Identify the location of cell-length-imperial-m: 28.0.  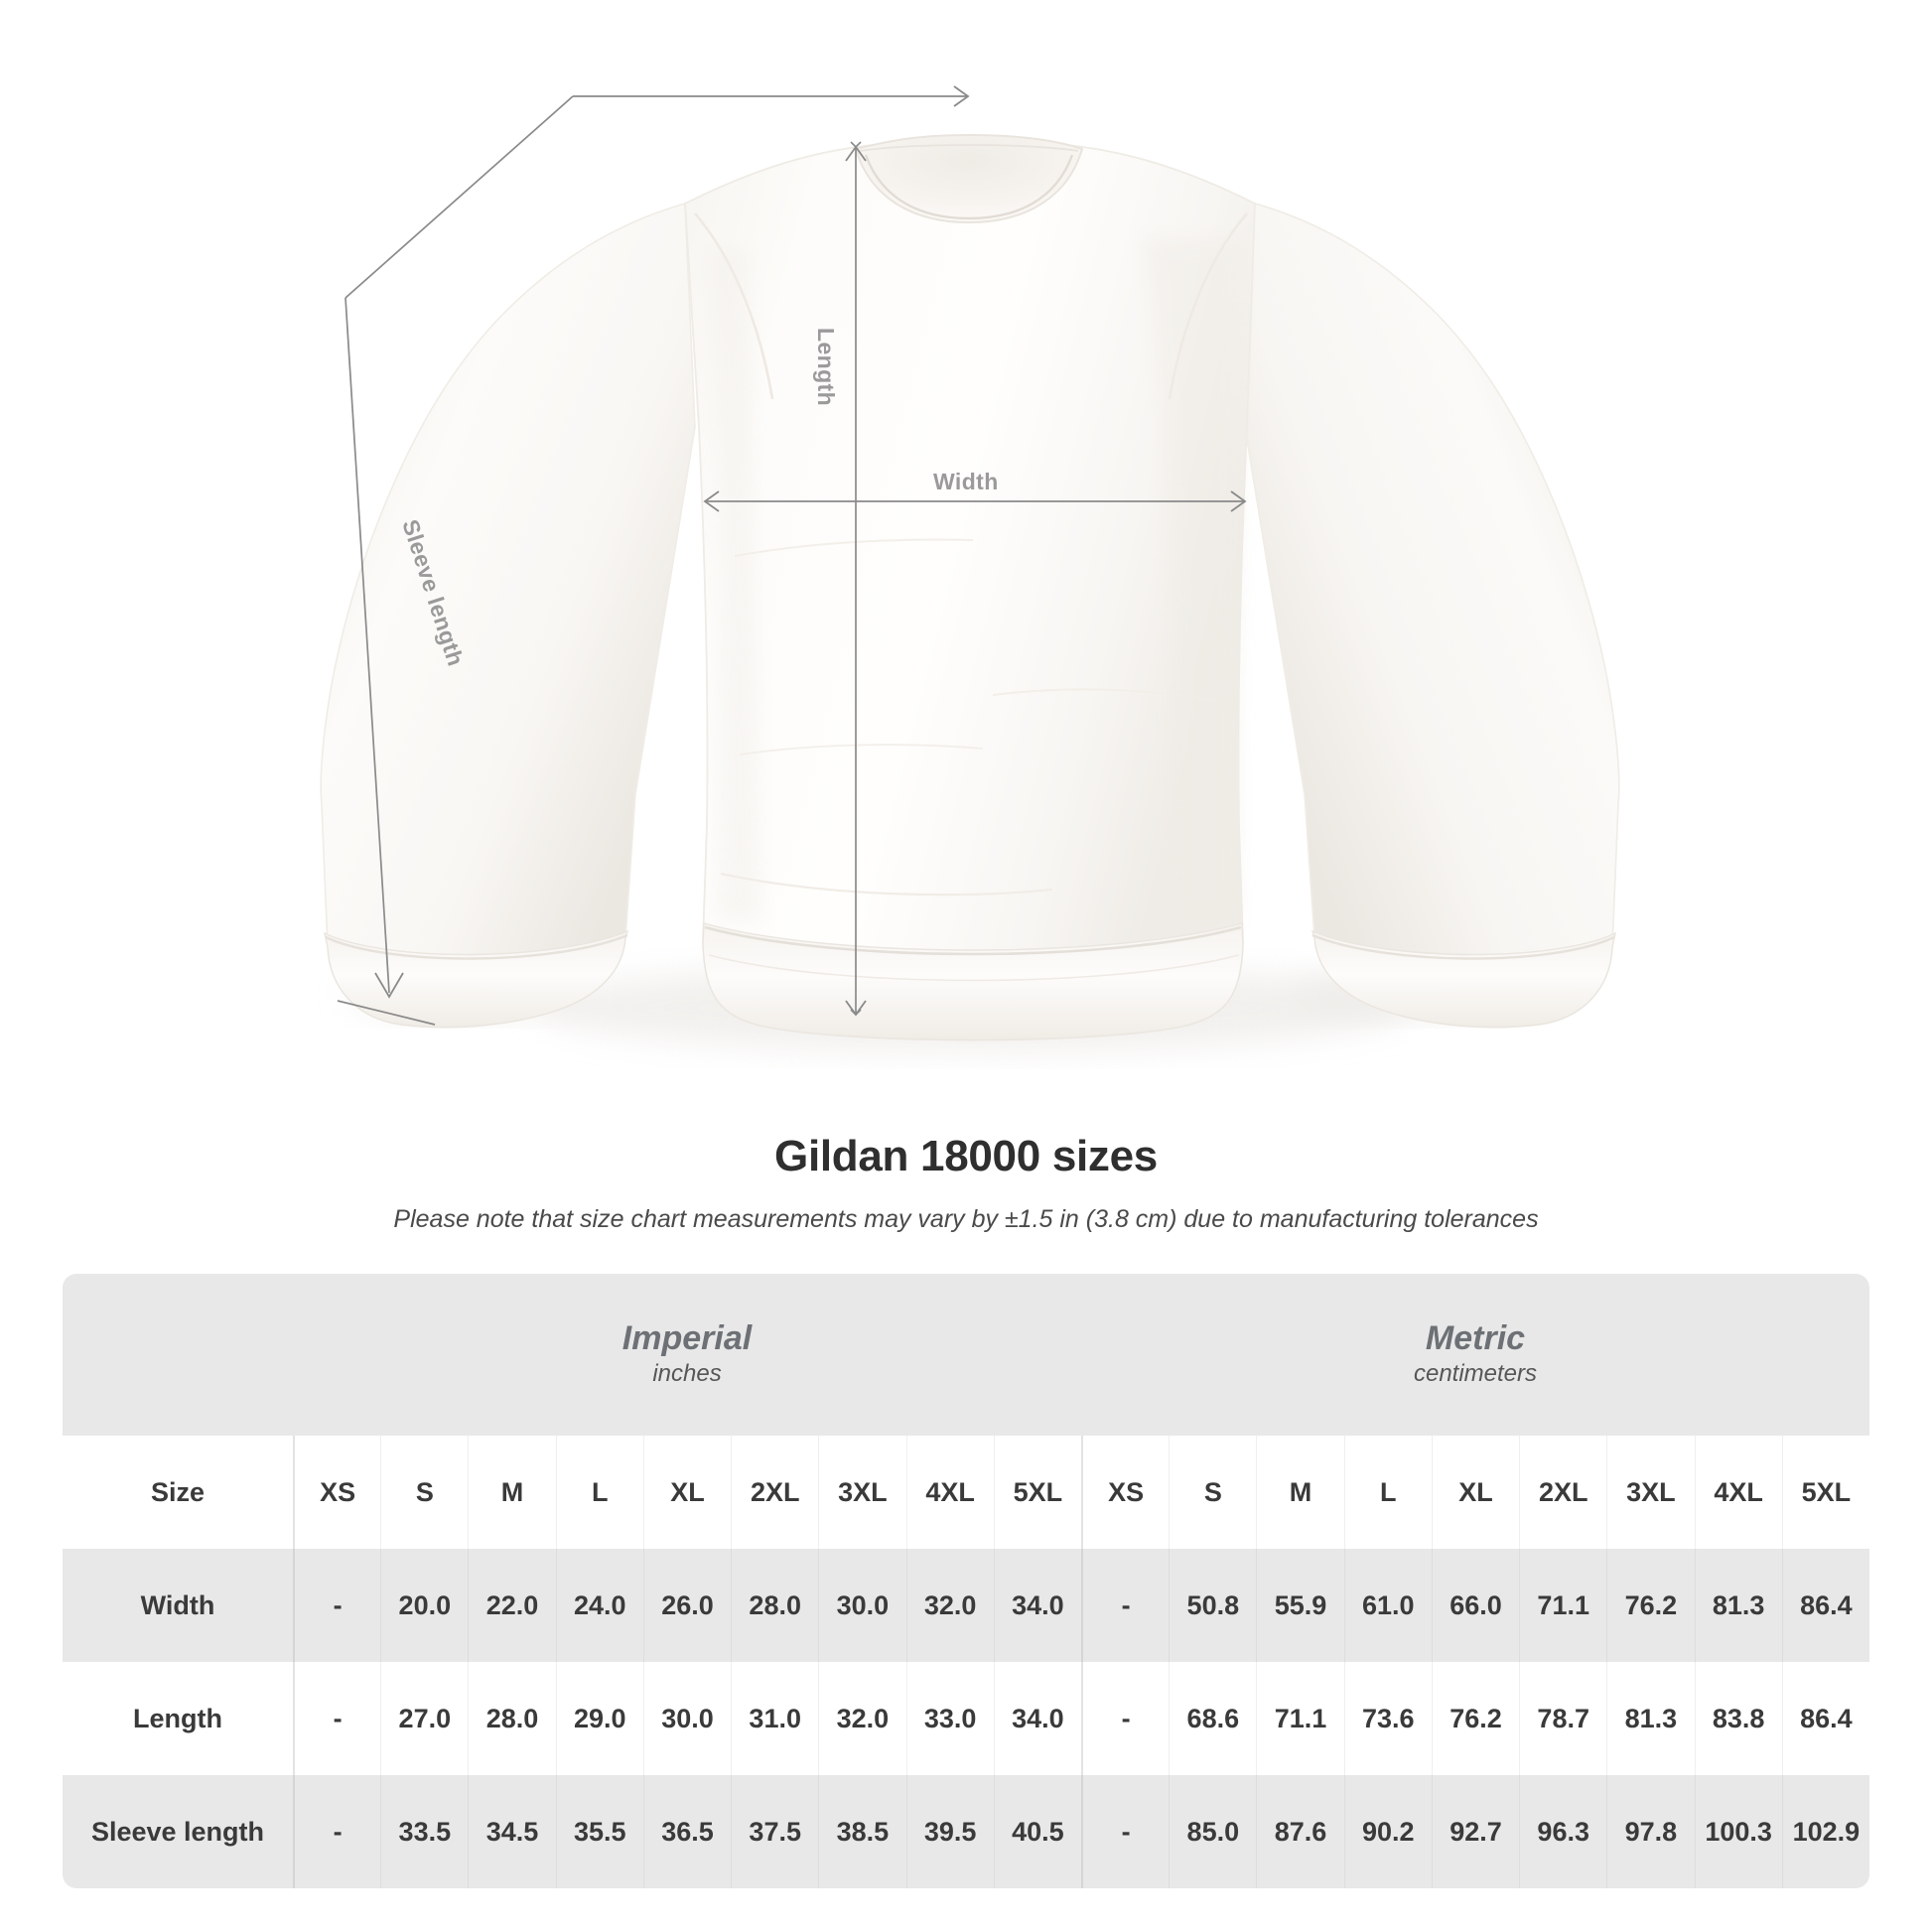
(512, 1719).